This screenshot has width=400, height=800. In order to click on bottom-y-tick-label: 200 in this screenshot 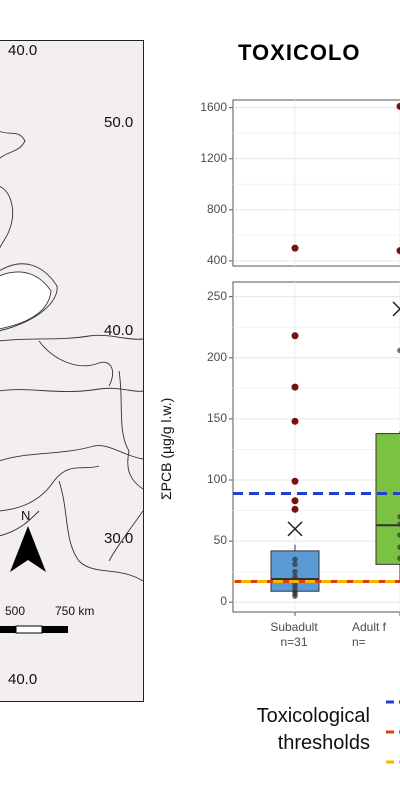, I will do `click(216, 356)`.